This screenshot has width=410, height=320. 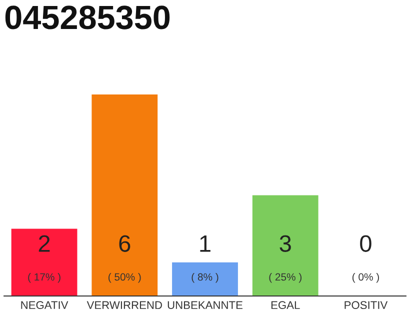 I want to click on x-tick-label: NEGATIV, so click(x=44, y=305).